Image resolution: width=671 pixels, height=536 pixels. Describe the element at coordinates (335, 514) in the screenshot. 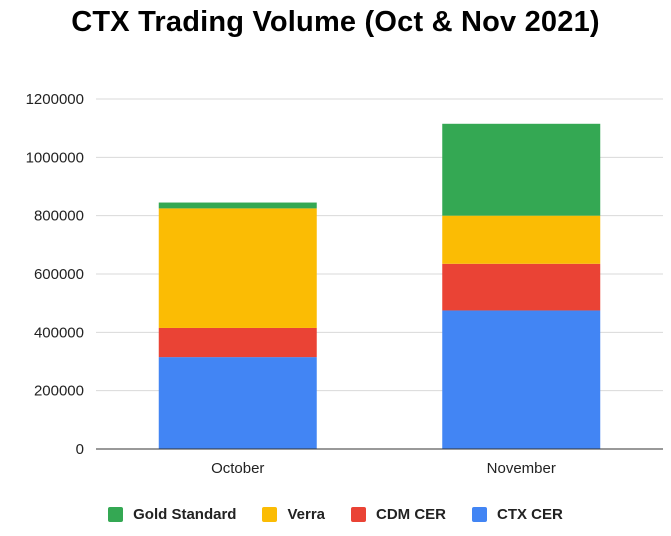

I see `legend: Gold Standard Verra CDM CER CTX CER` at that location.